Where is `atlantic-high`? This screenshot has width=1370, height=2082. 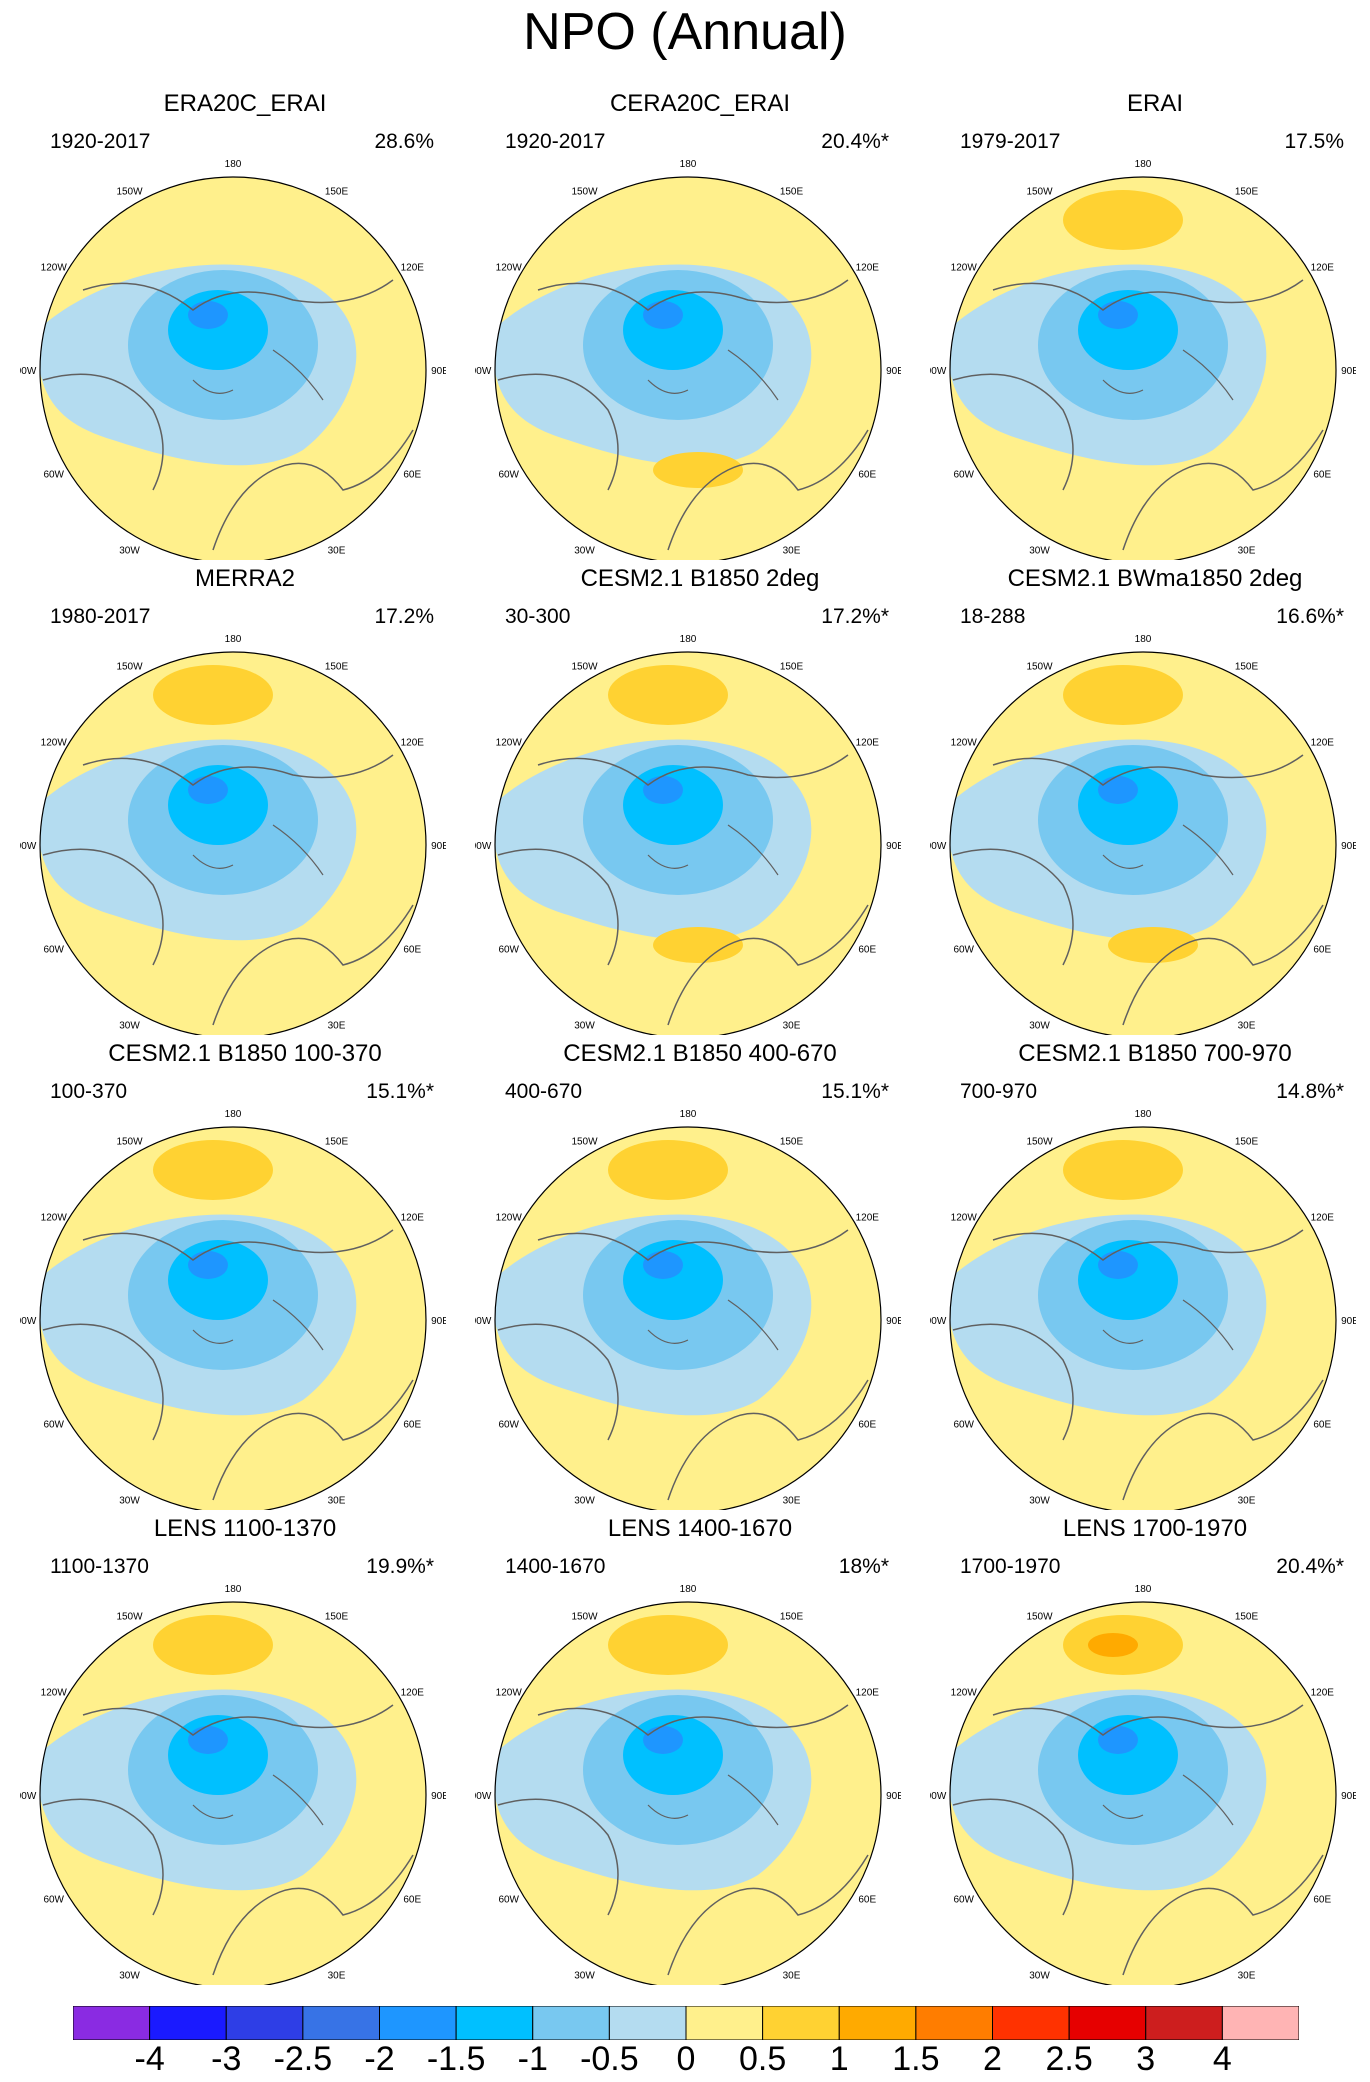 atlantic-high is located at coordinates (698, 470).